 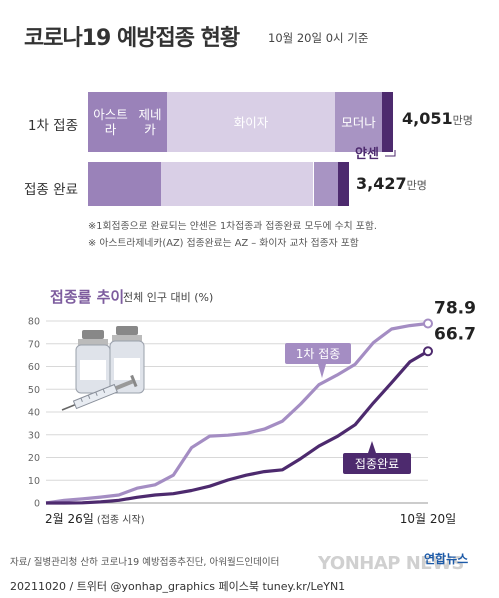 I want to click on note-astrazeneca: ※ 아스트라제네카(AZ) 접종완료는 AZ – 화이자 교차 접종자 포함, so click(x=223, y=243).